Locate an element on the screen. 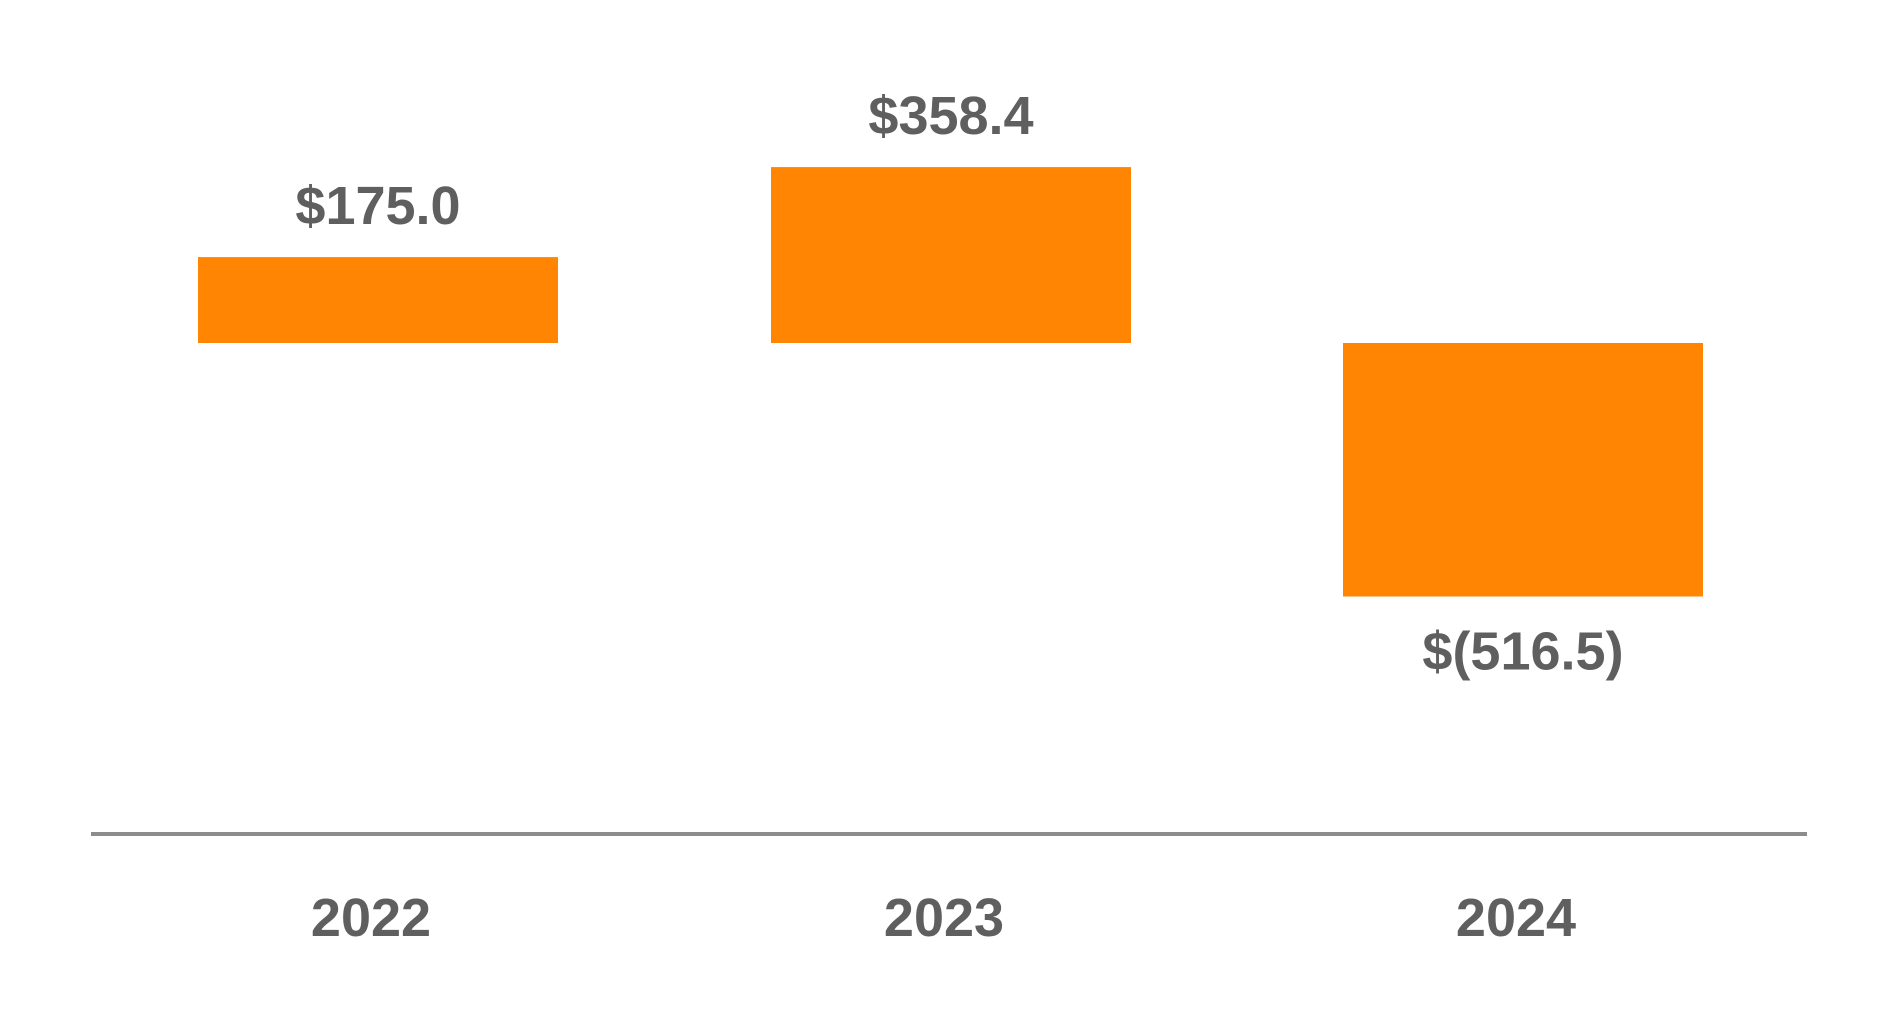  value-label-2022: $175.0 is located at coordinates (377, 206).